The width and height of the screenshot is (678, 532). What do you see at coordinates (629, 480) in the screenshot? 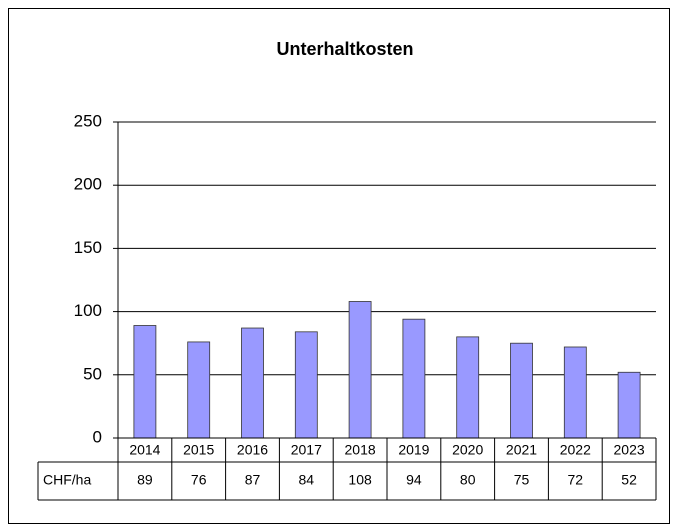
I see `table-value: 52` at bounding box center [629, 480].